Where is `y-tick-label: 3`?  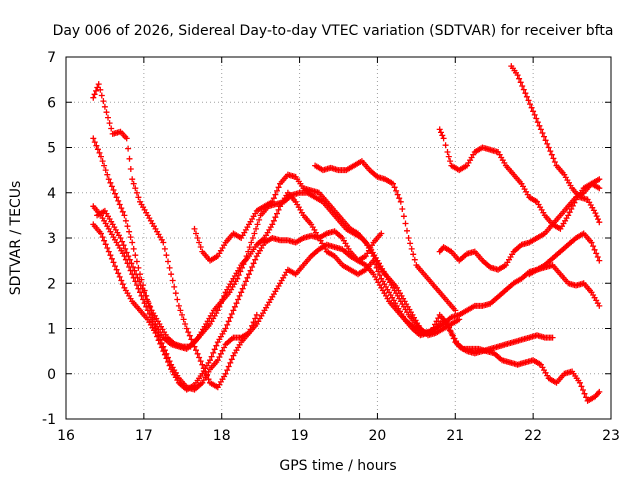
y-tick-label: 3 is located at coordinates (51, 239).